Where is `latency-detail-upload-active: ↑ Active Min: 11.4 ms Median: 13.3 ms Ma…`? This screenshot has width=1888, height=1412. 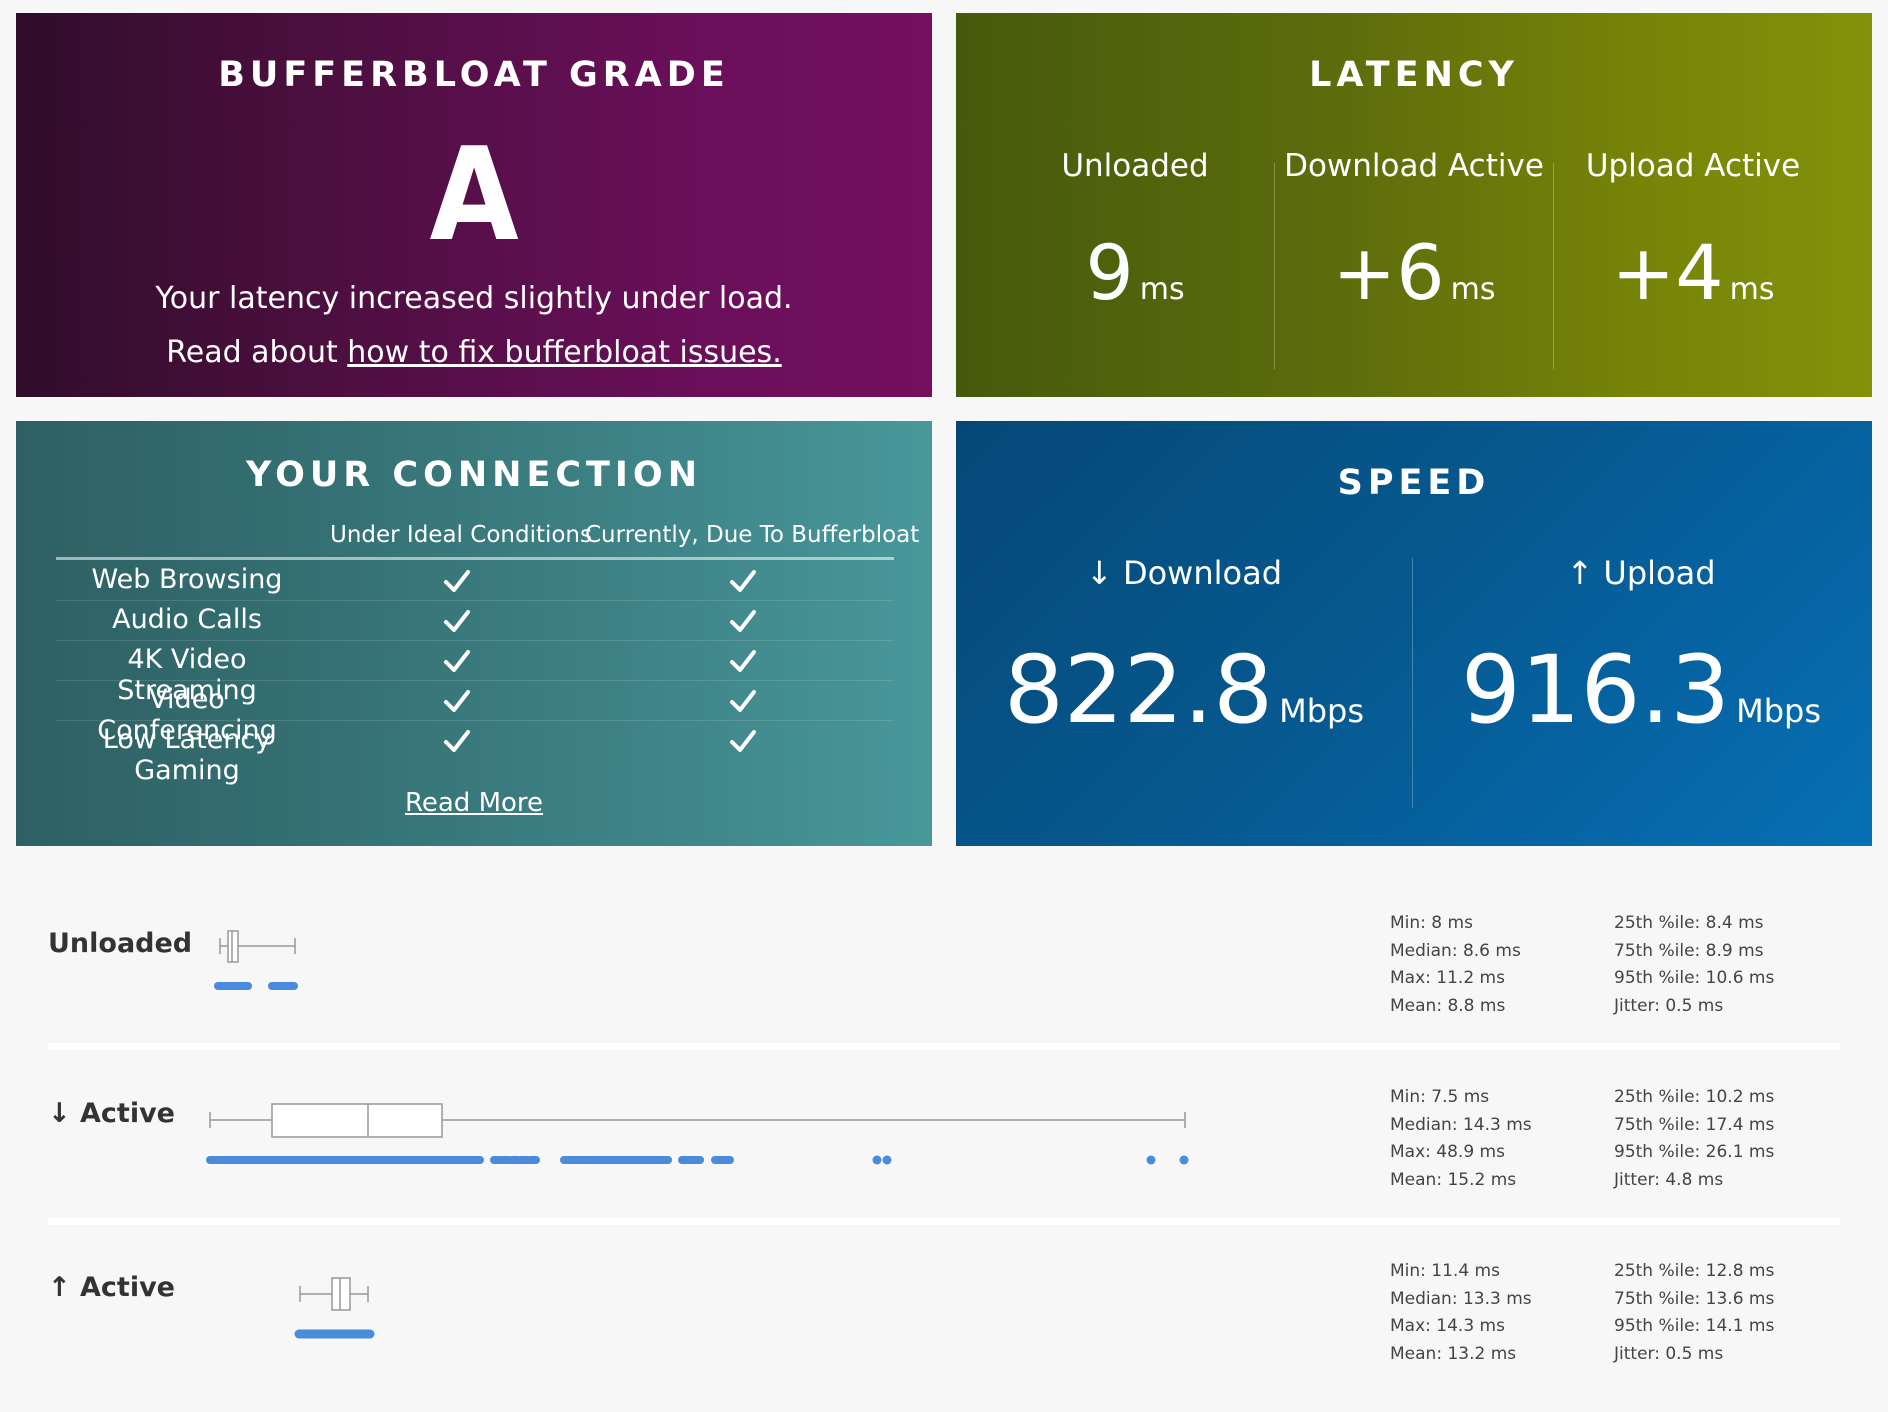 latency-detail-upload-active: ↑ Active Min: 11.4 ms Median: 13.3 ms Ma… is located at coordinates (944, 1318).